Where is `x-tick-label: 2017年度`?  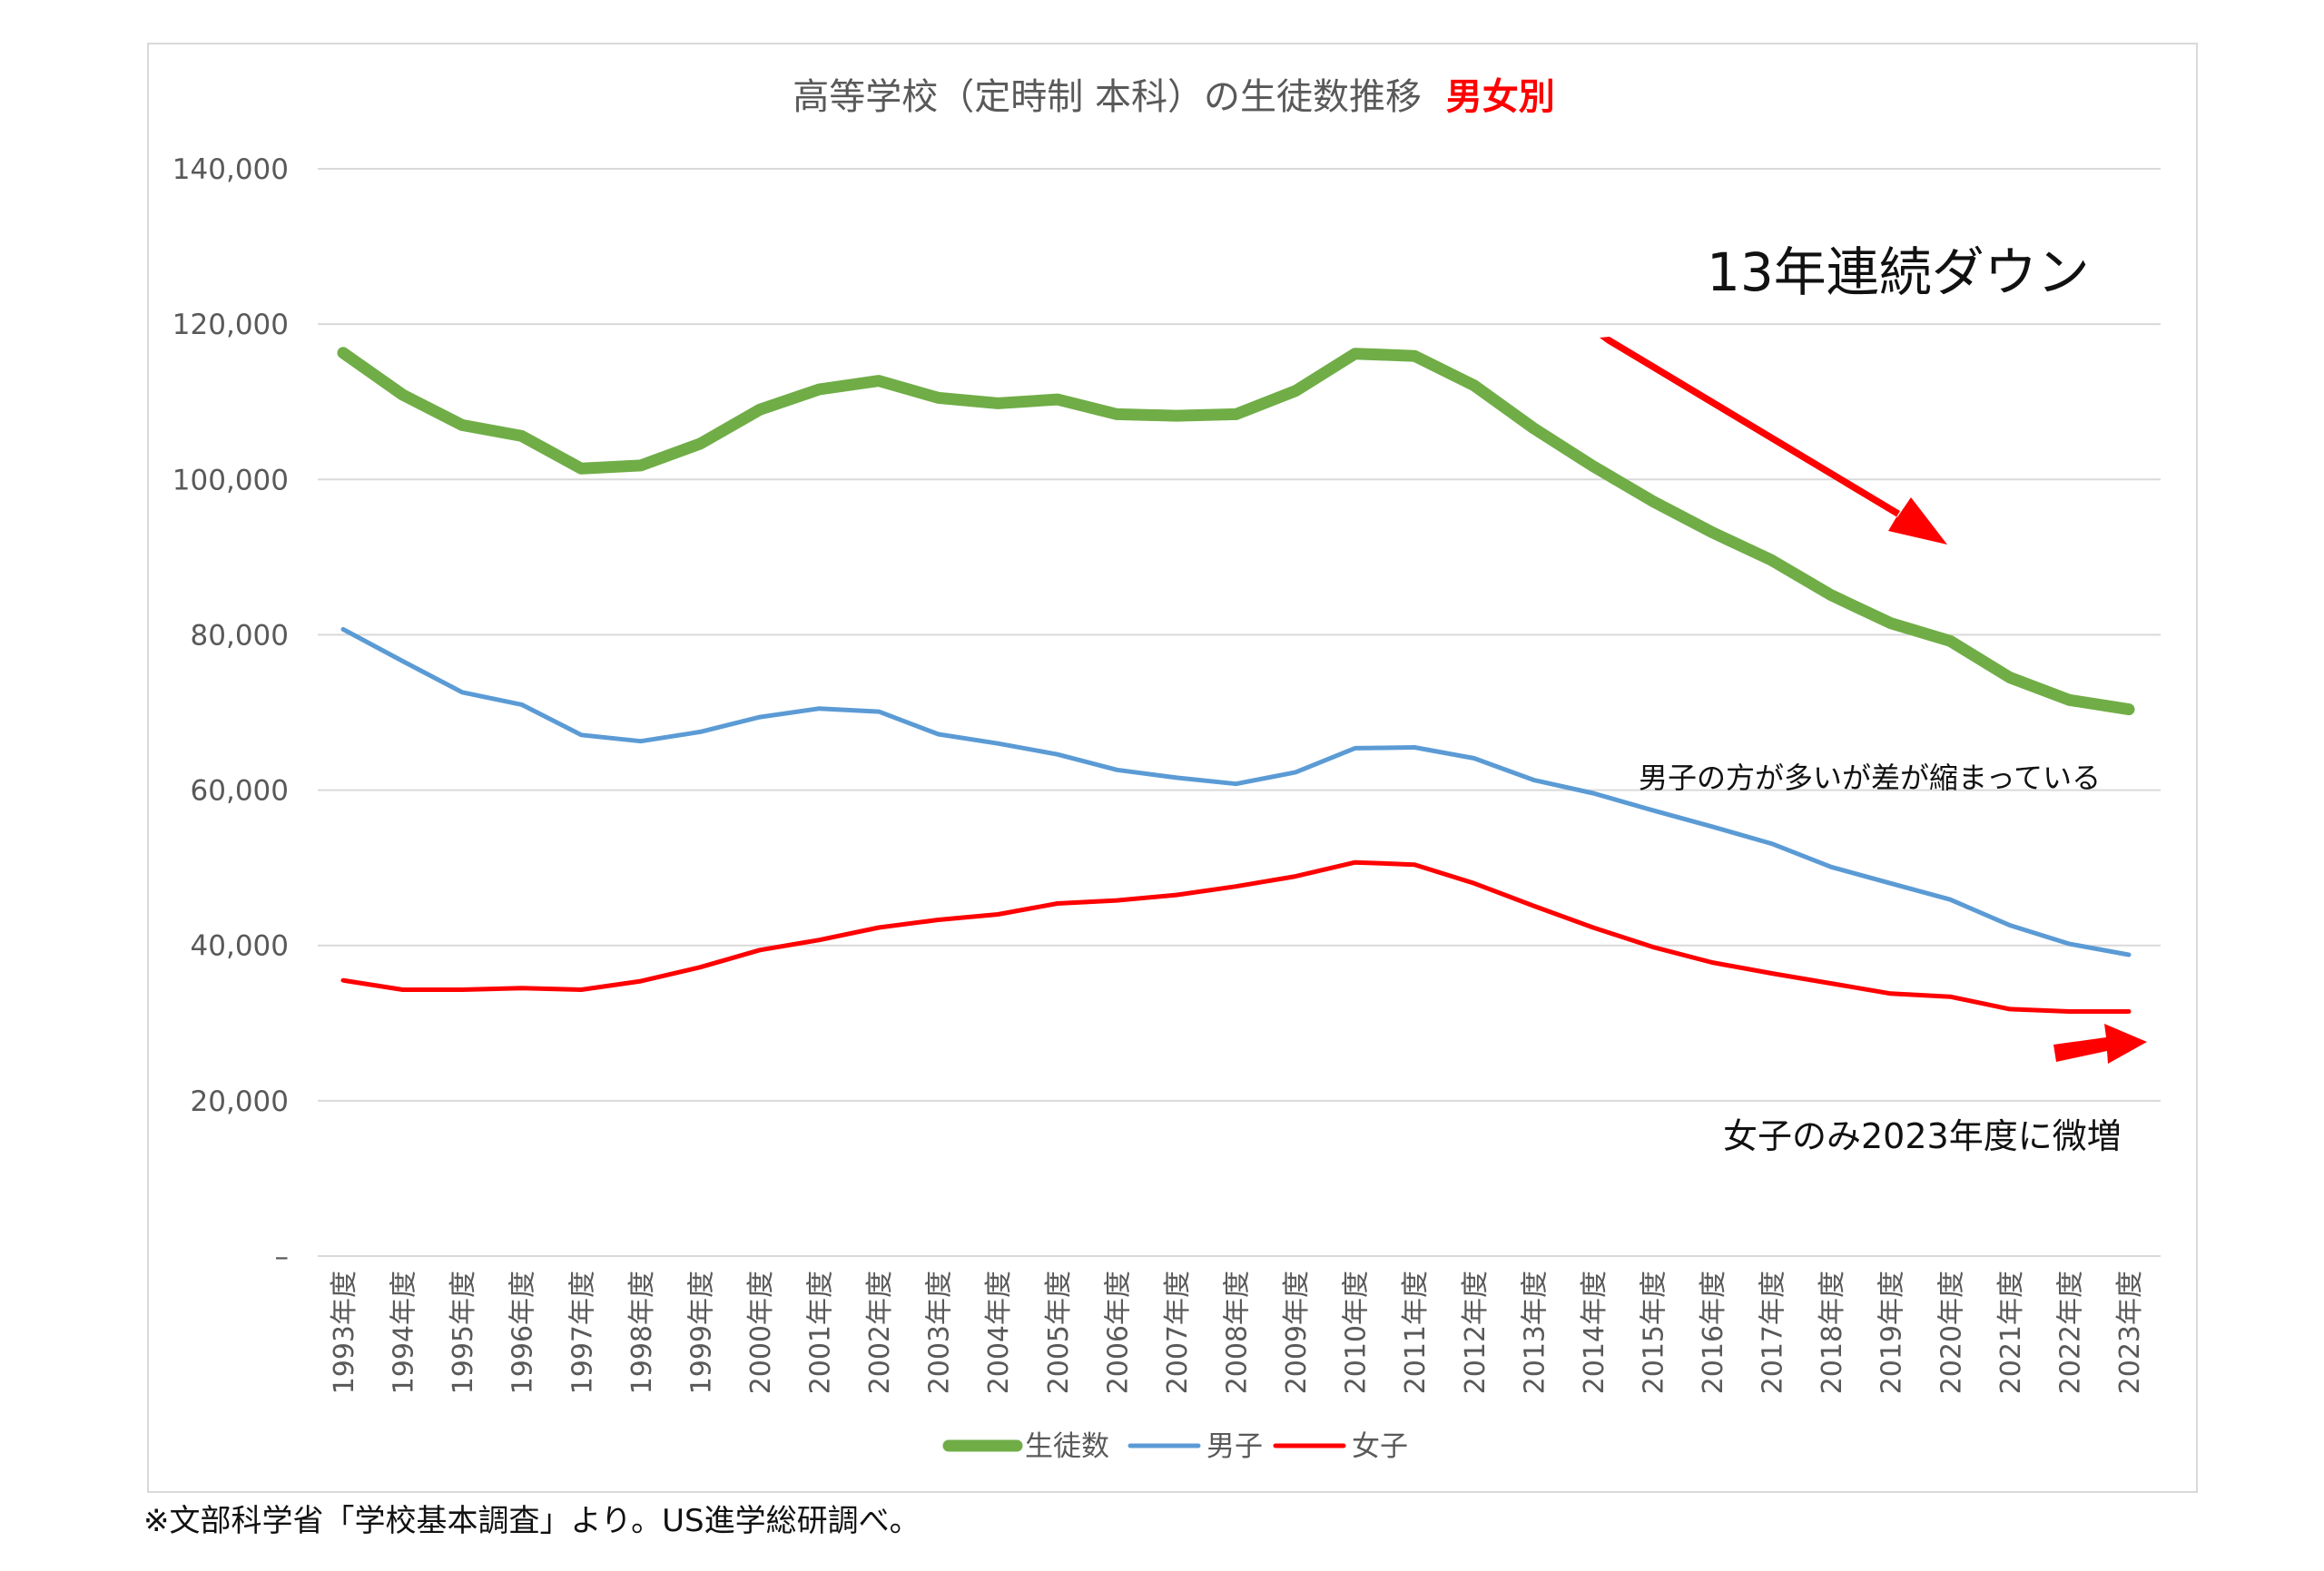
x-tick-label: 2017年度 is located at coordinates (1773, 1332).